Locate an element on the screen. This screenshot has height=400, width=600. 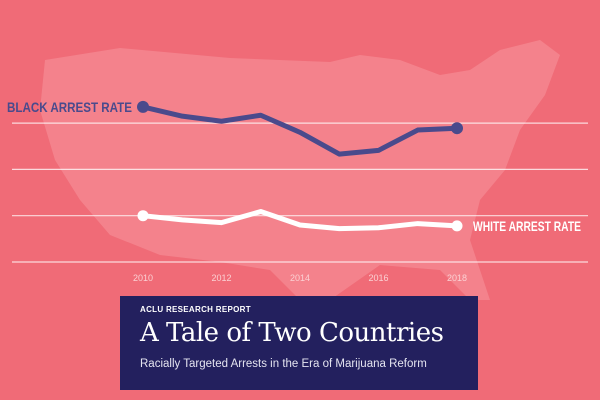
x-tick-label: 2014 is located at coordinates (300, 278).